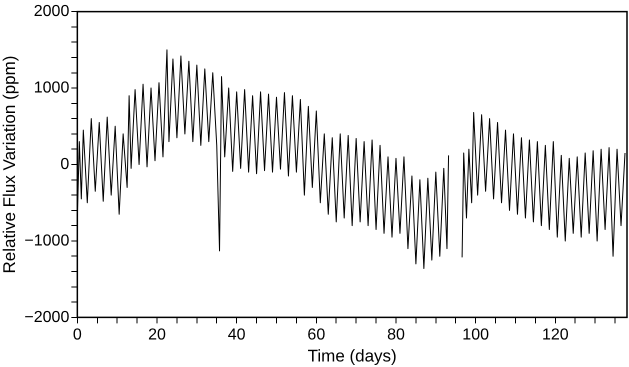 The width and height of the screenshot is (629, 367). Describe the element at coordinates (157, 335) in the screenshot. I see `x-tick-label: 20` at that location.